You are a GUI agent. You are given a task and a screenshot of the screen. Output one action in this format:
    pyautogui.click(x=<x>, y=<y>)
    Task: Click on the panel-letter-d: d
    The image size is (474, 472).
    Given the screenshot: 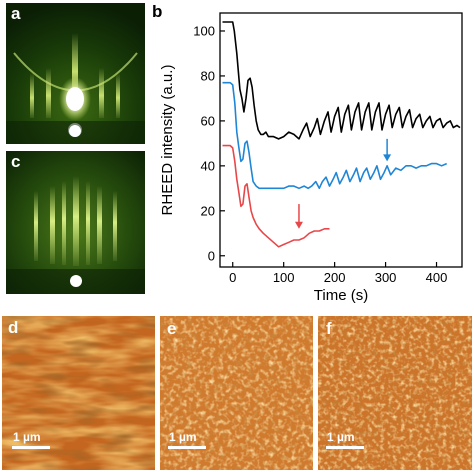 What is the action you would take?
    pyautogui.click(x=13, y=327)
    